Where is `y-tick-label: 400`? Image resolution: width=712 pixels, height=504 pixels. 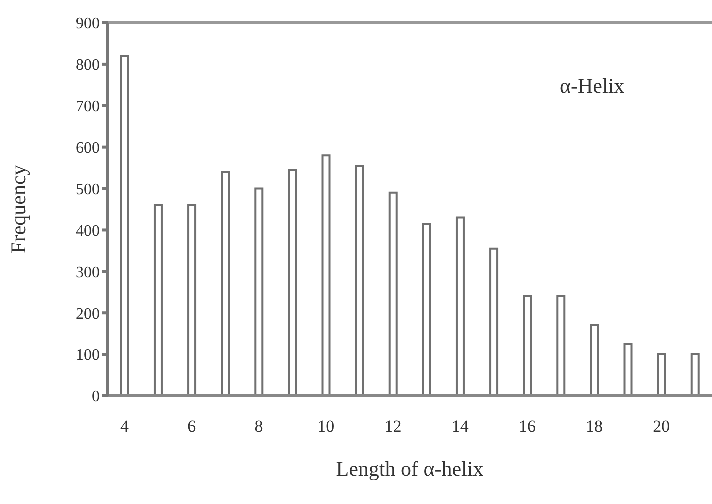
y-tick-label: 400 is located at coordinates (88, 231).